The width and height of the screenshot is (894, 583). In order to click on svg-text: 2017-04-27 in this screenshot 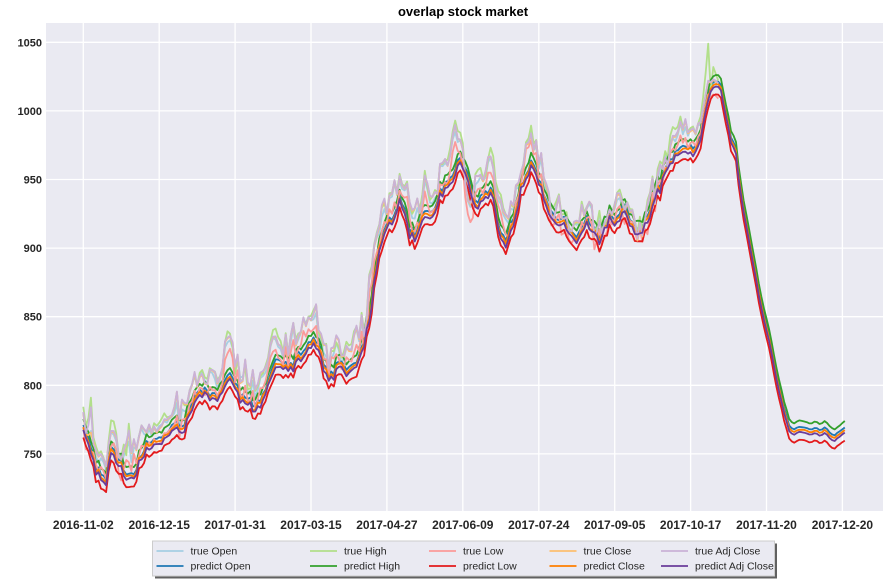, I will do `click(387, 525)`.